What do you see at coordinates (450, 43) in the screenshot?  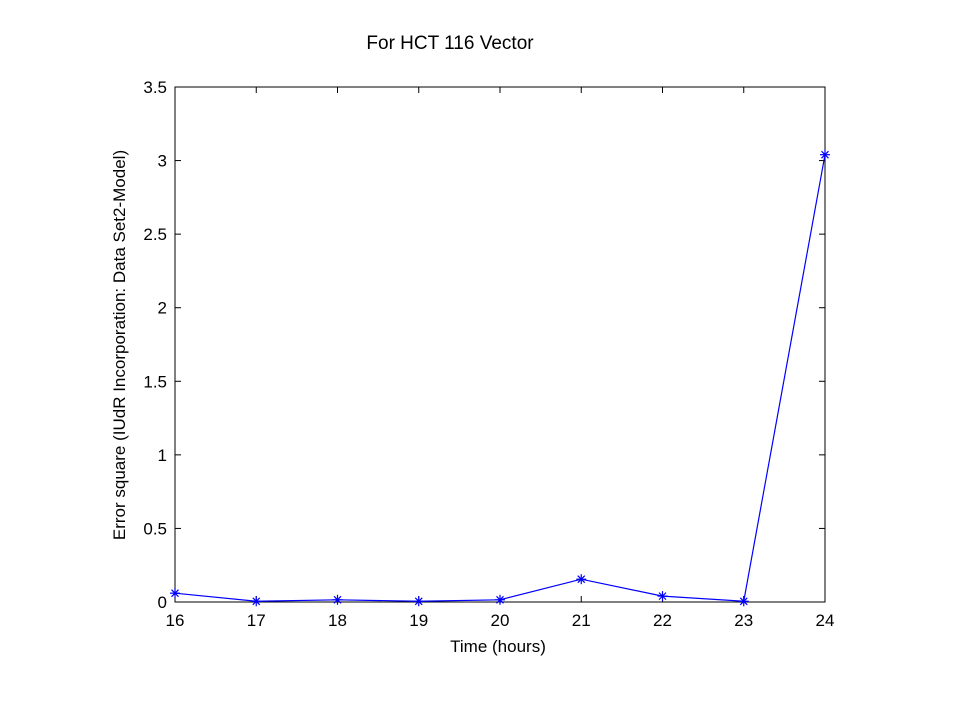 I see `chart-title: For HCT 116 Vector` at bounding box center [450, 43].